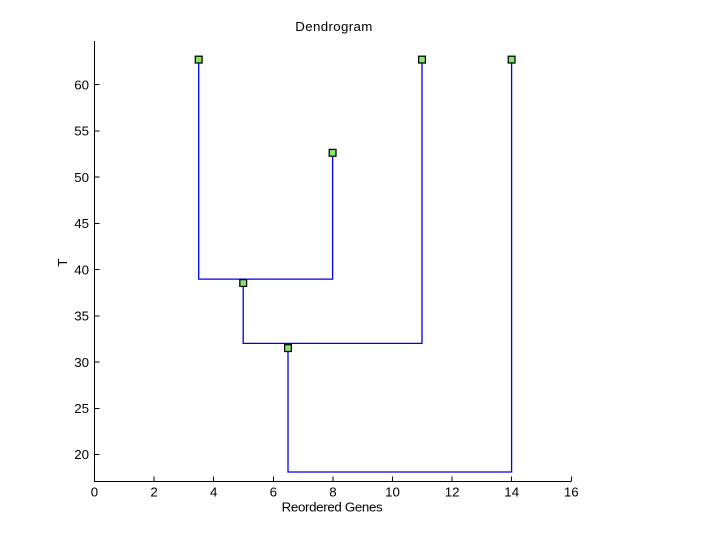 The height and width of the screenshot is (540, 720). What do you see at coordinates (333, 26) in the screenshot?
I see `svg-text: Dendrogram` at bounding box center [333, 26].